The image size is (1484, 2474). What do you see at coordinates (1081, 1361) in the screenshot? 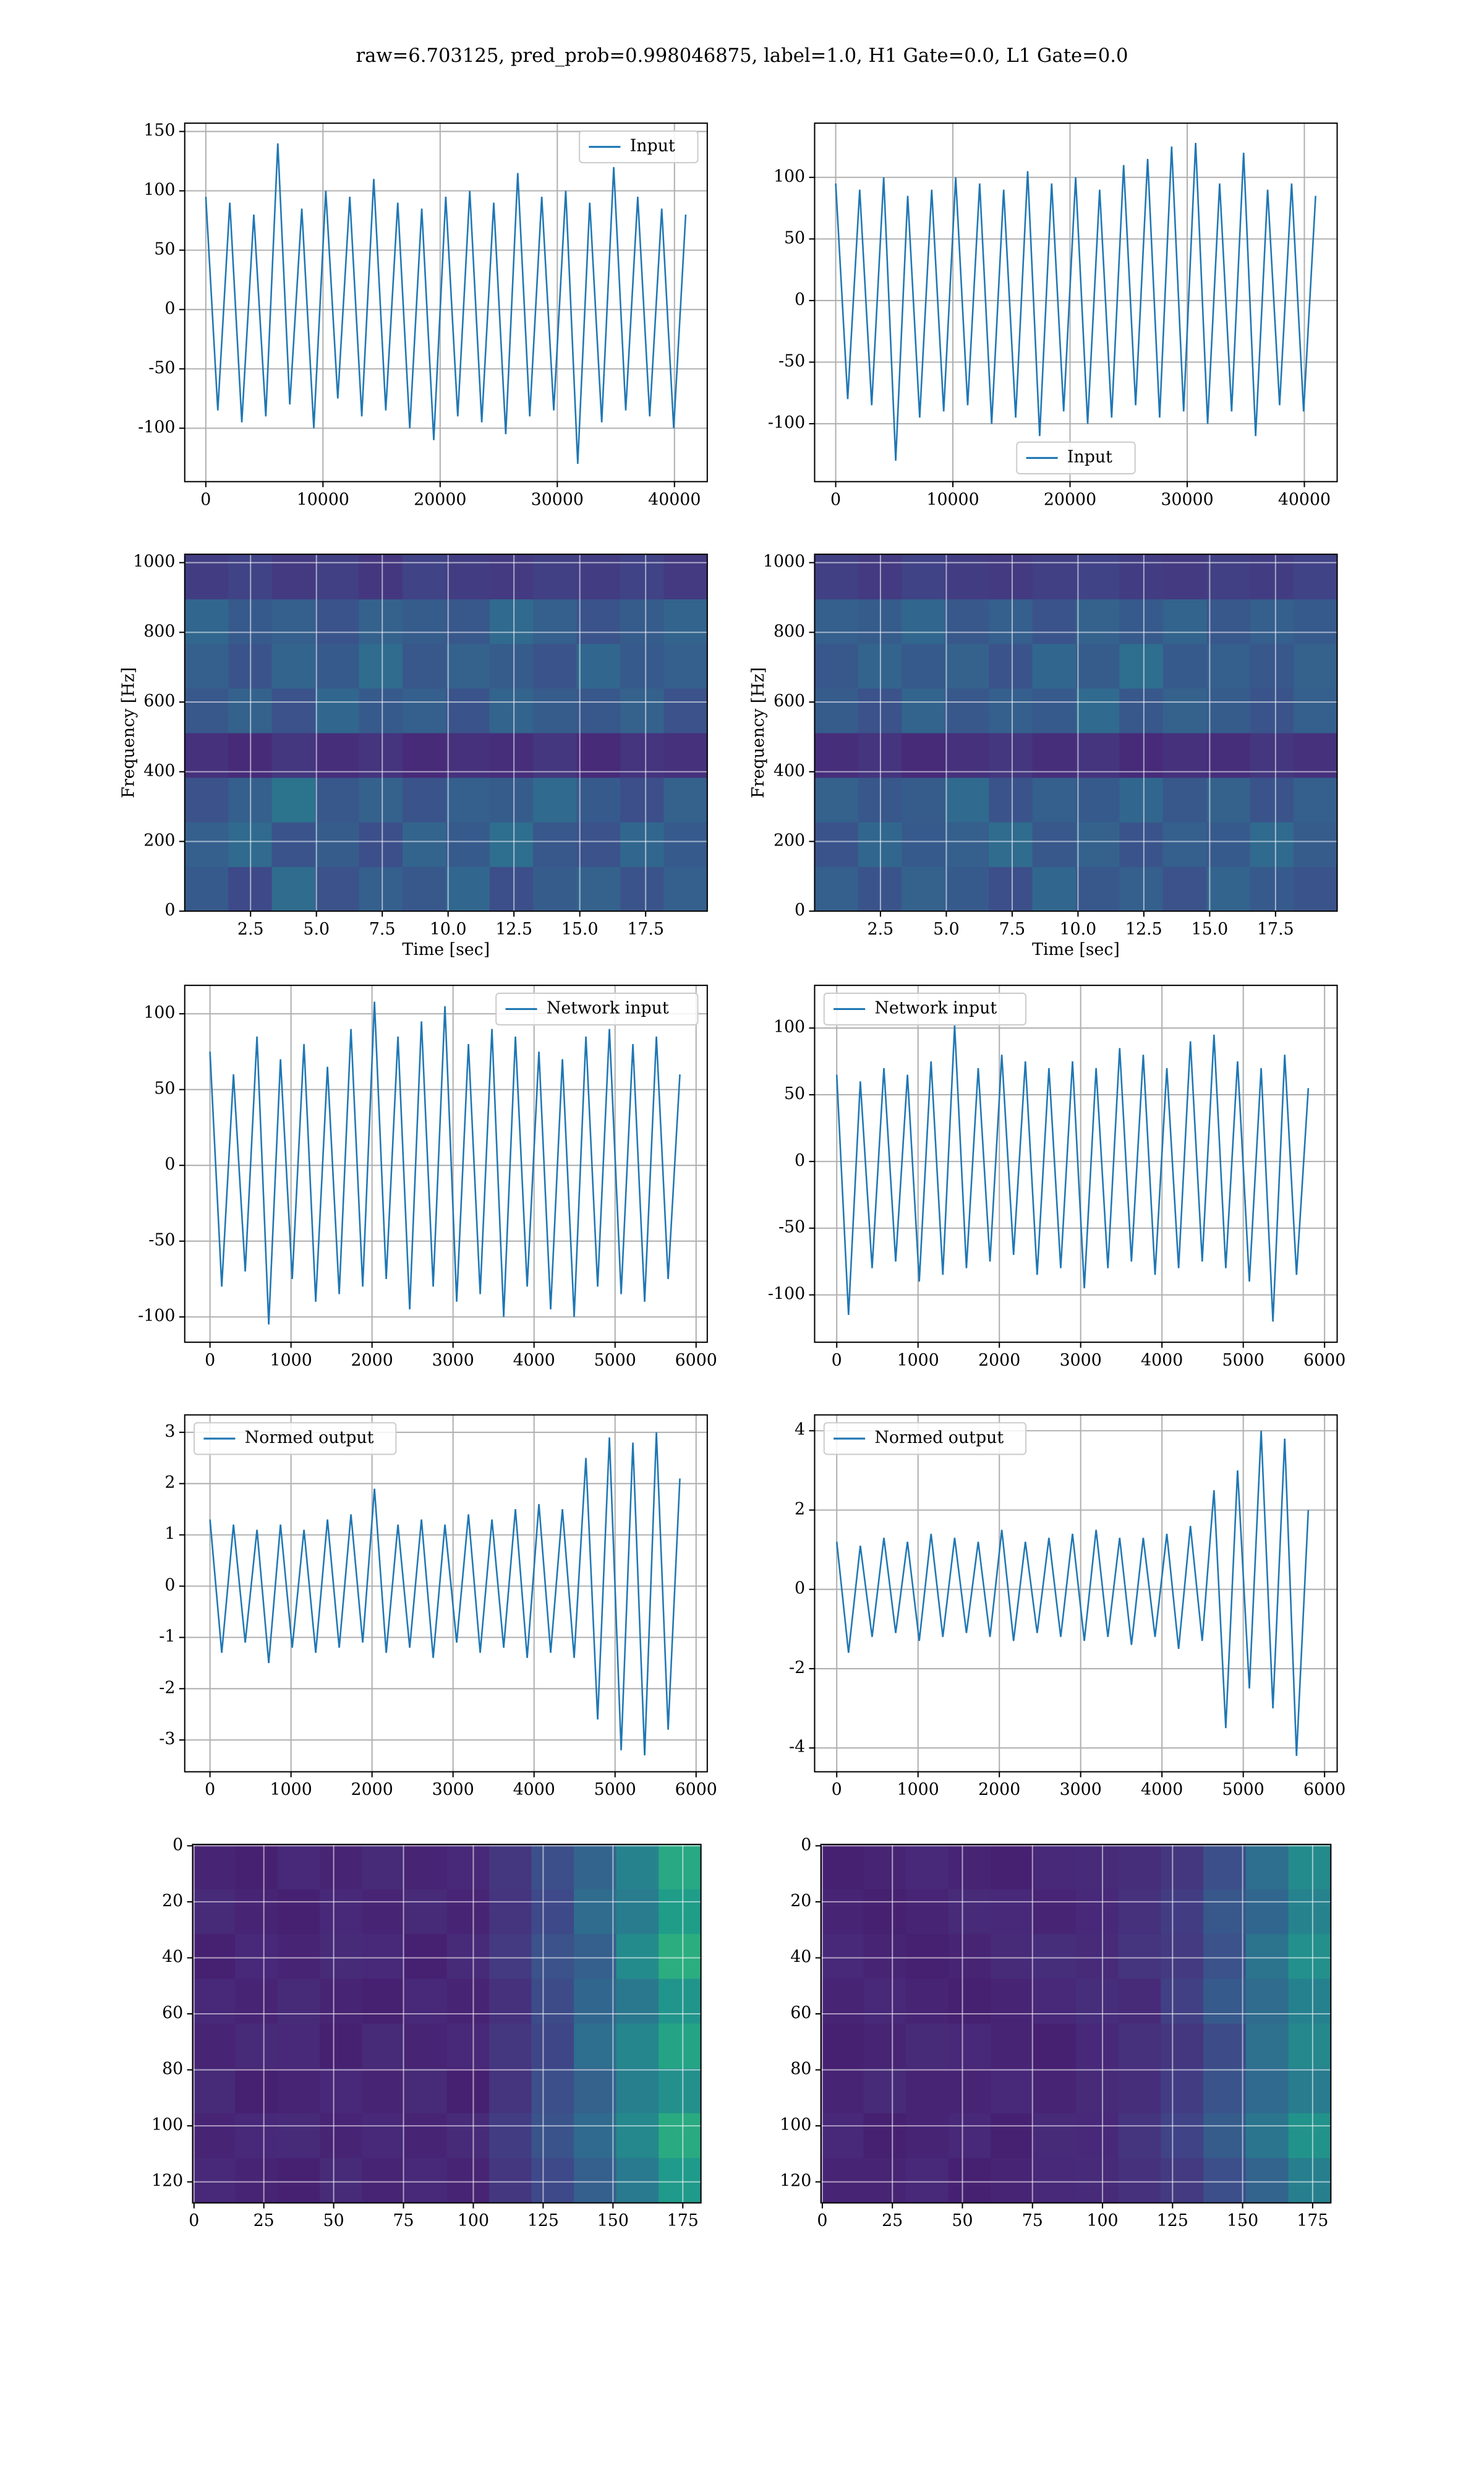
I see `x-tick-label: 3000` at bounding box center [1081, 1361].